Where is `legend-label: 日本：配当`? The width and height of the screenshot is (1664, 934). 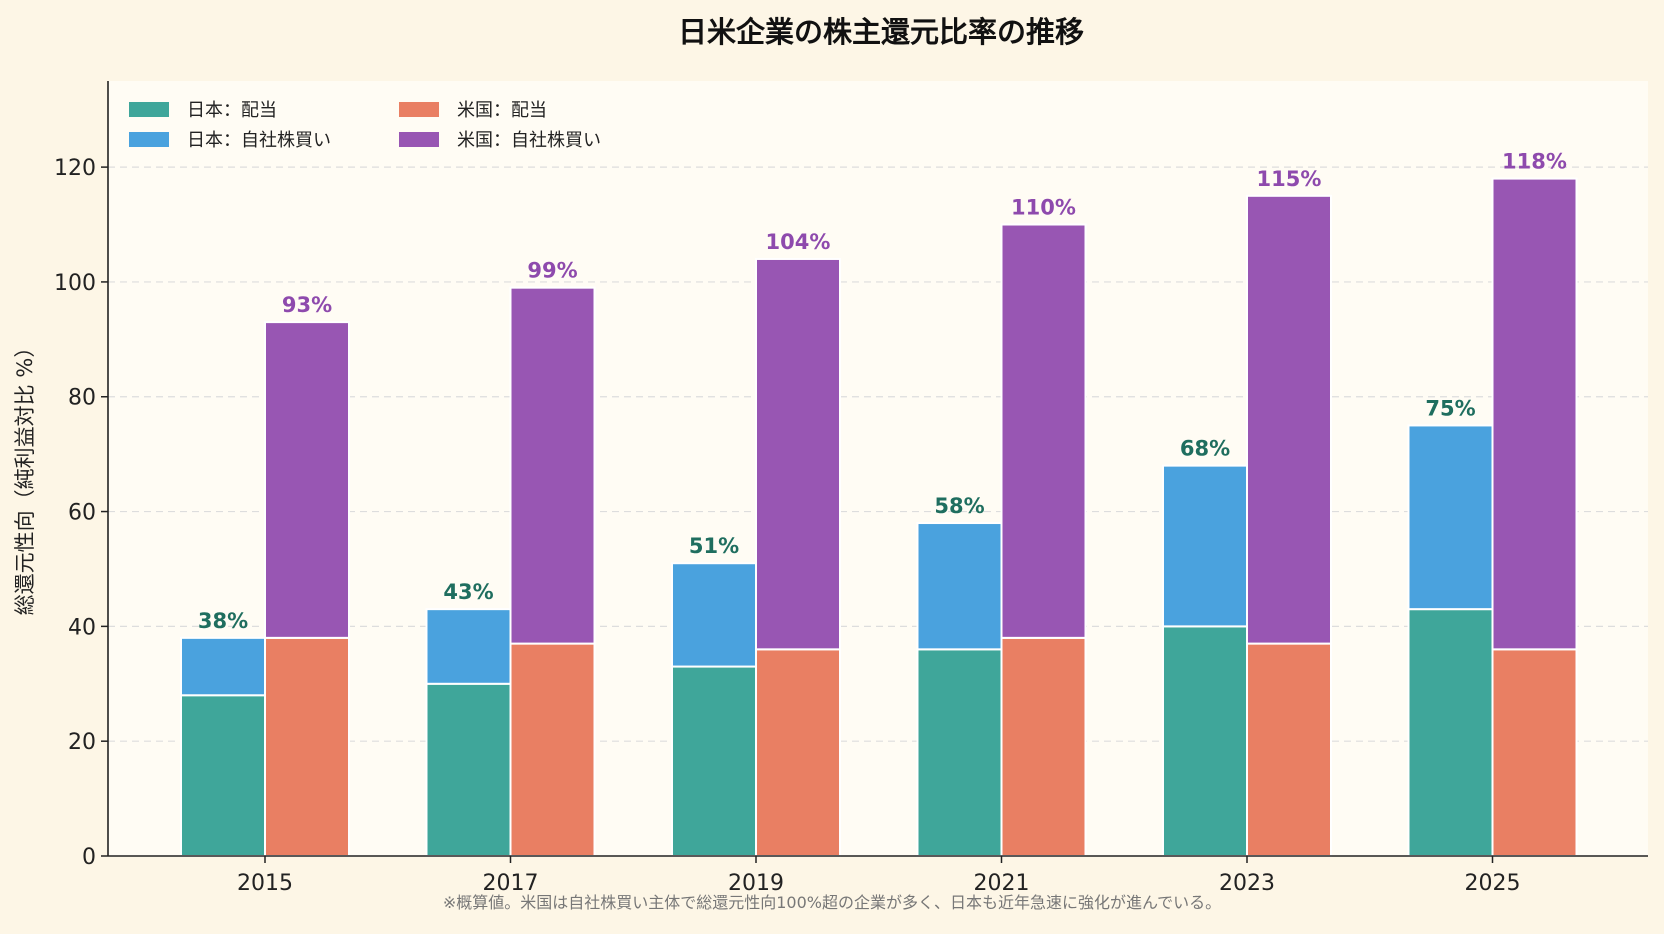
legend-label: 日本：配当 is located at coordinates (232, 110).